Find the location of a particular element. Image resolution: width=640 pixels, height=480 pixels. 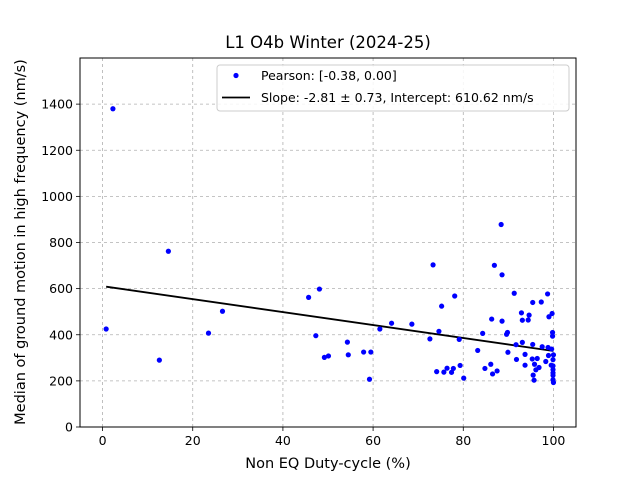

x-tick-label: 40 is located at coordinates (283, 440).